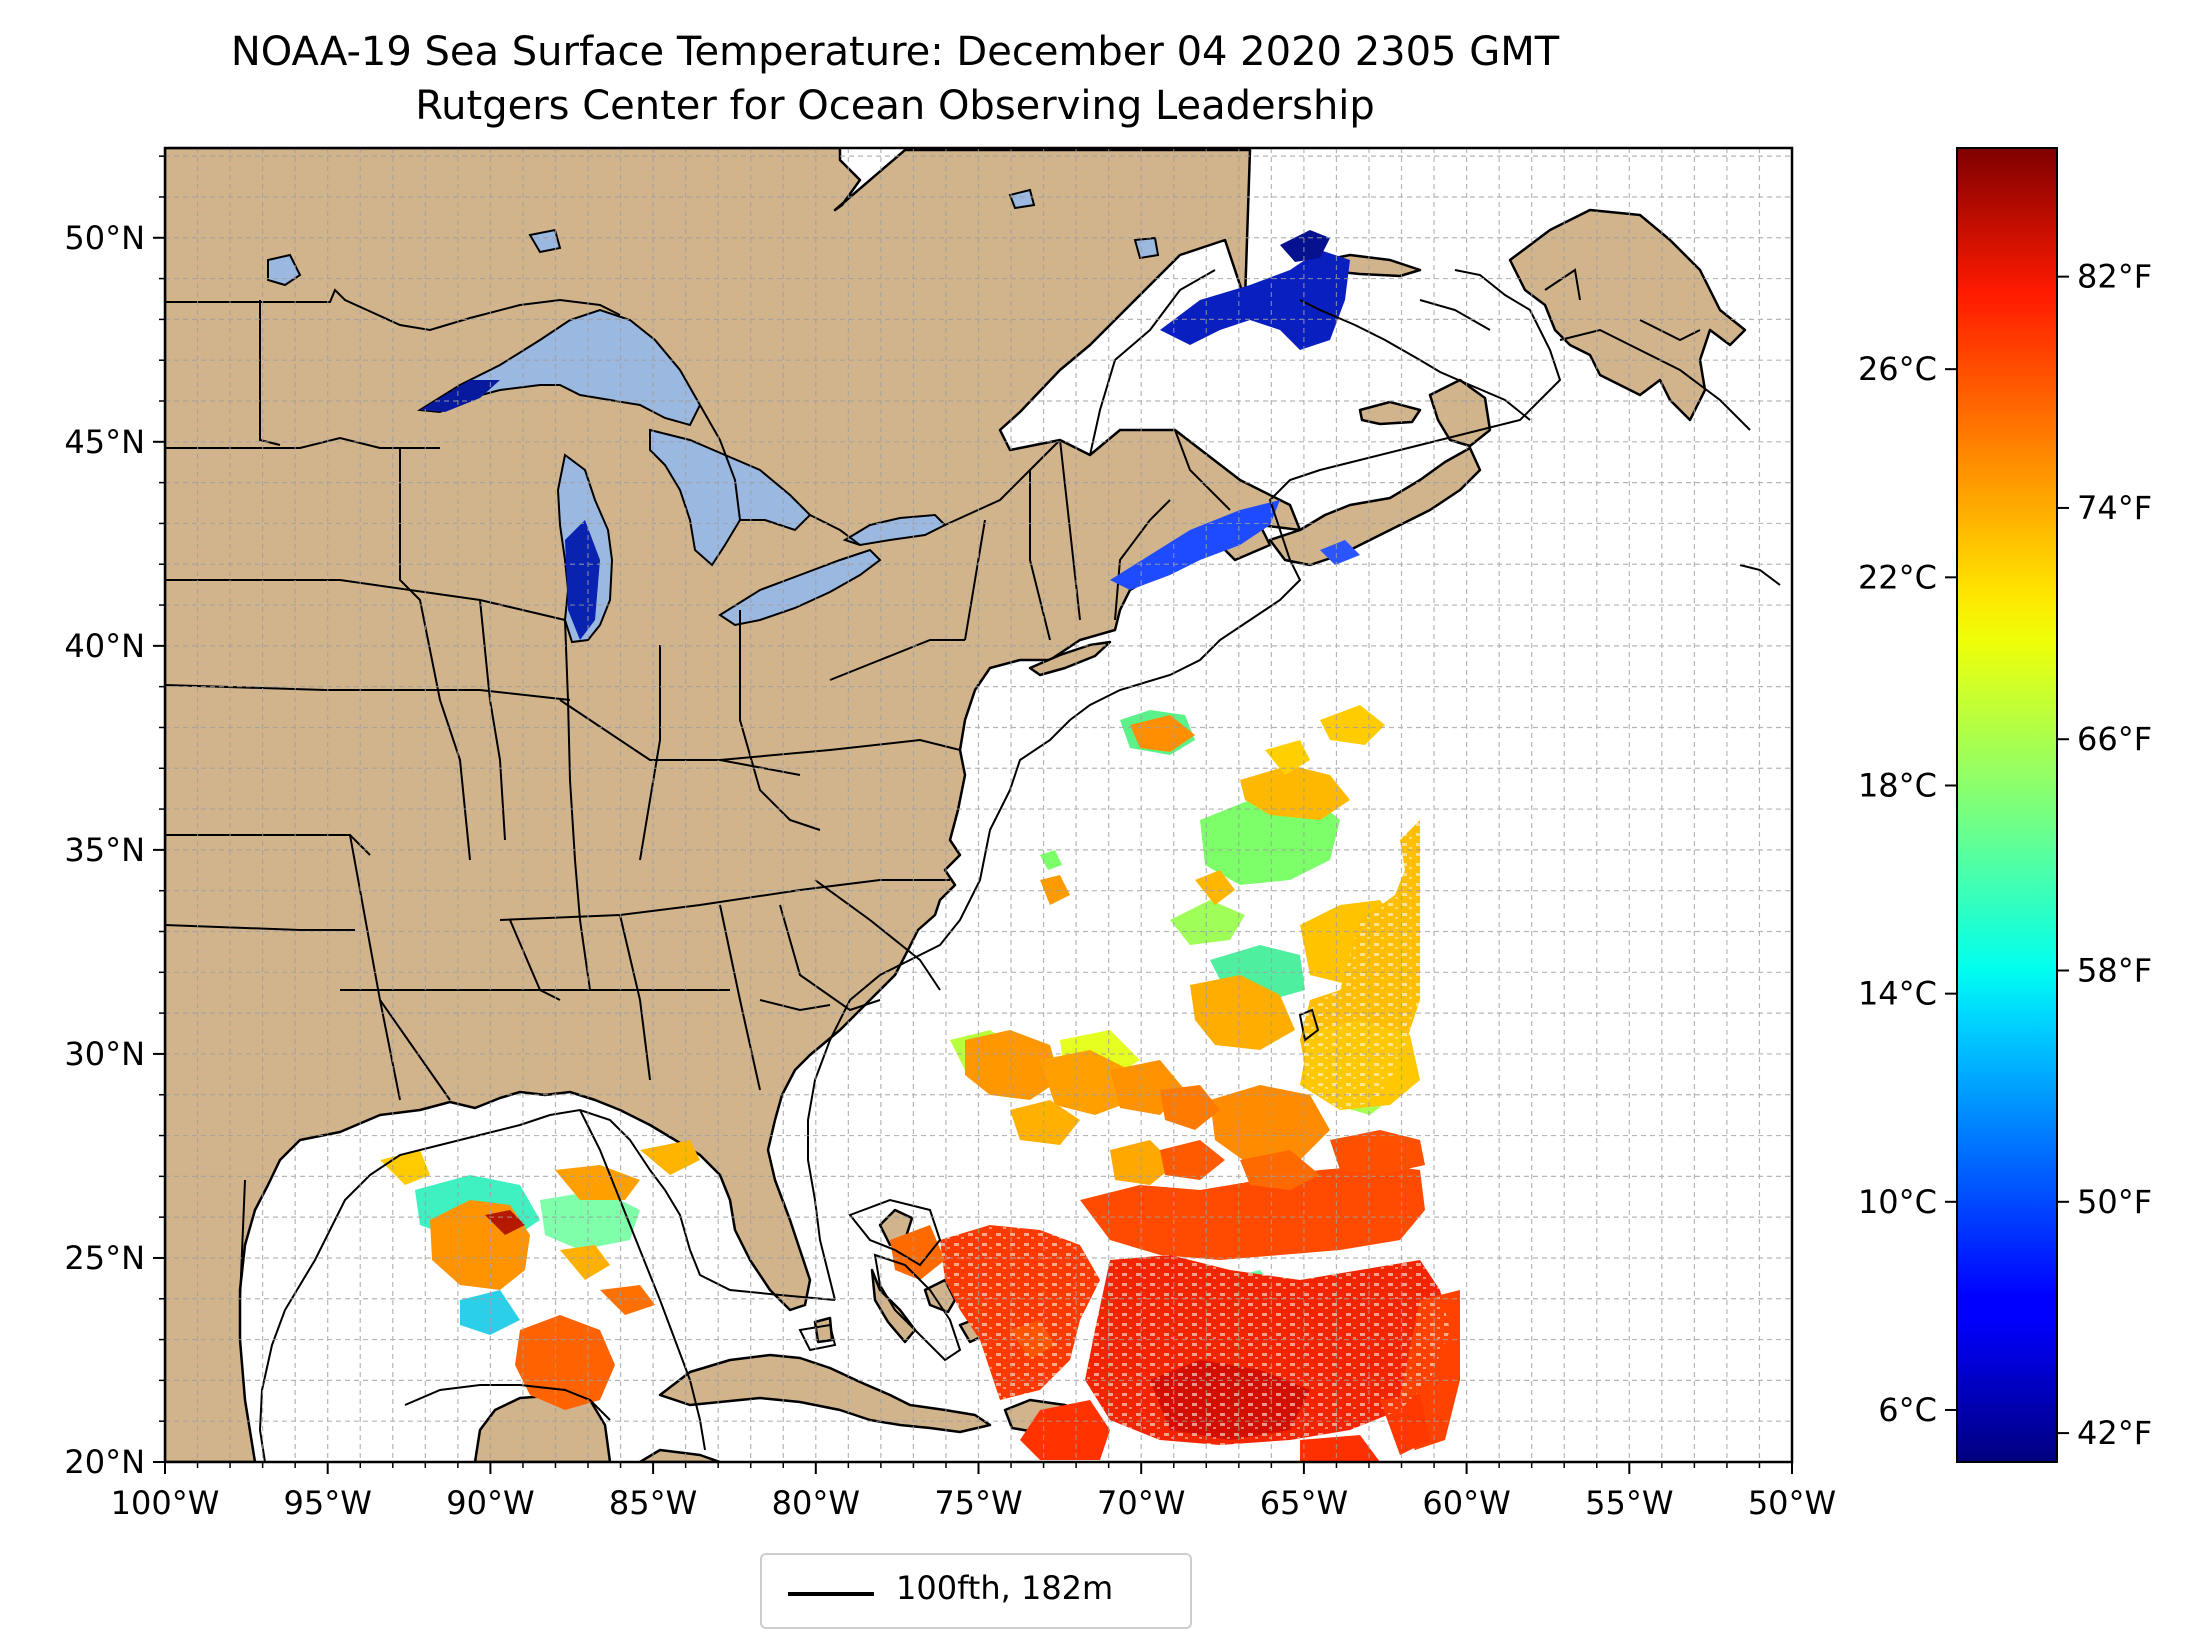 The width and height of the screenshot is (2201, 1647). What do you see at coordinates (104, 1462) in the screenshot?
I see `y-tick-label: 20°N` at bounding box center [104, 1462].